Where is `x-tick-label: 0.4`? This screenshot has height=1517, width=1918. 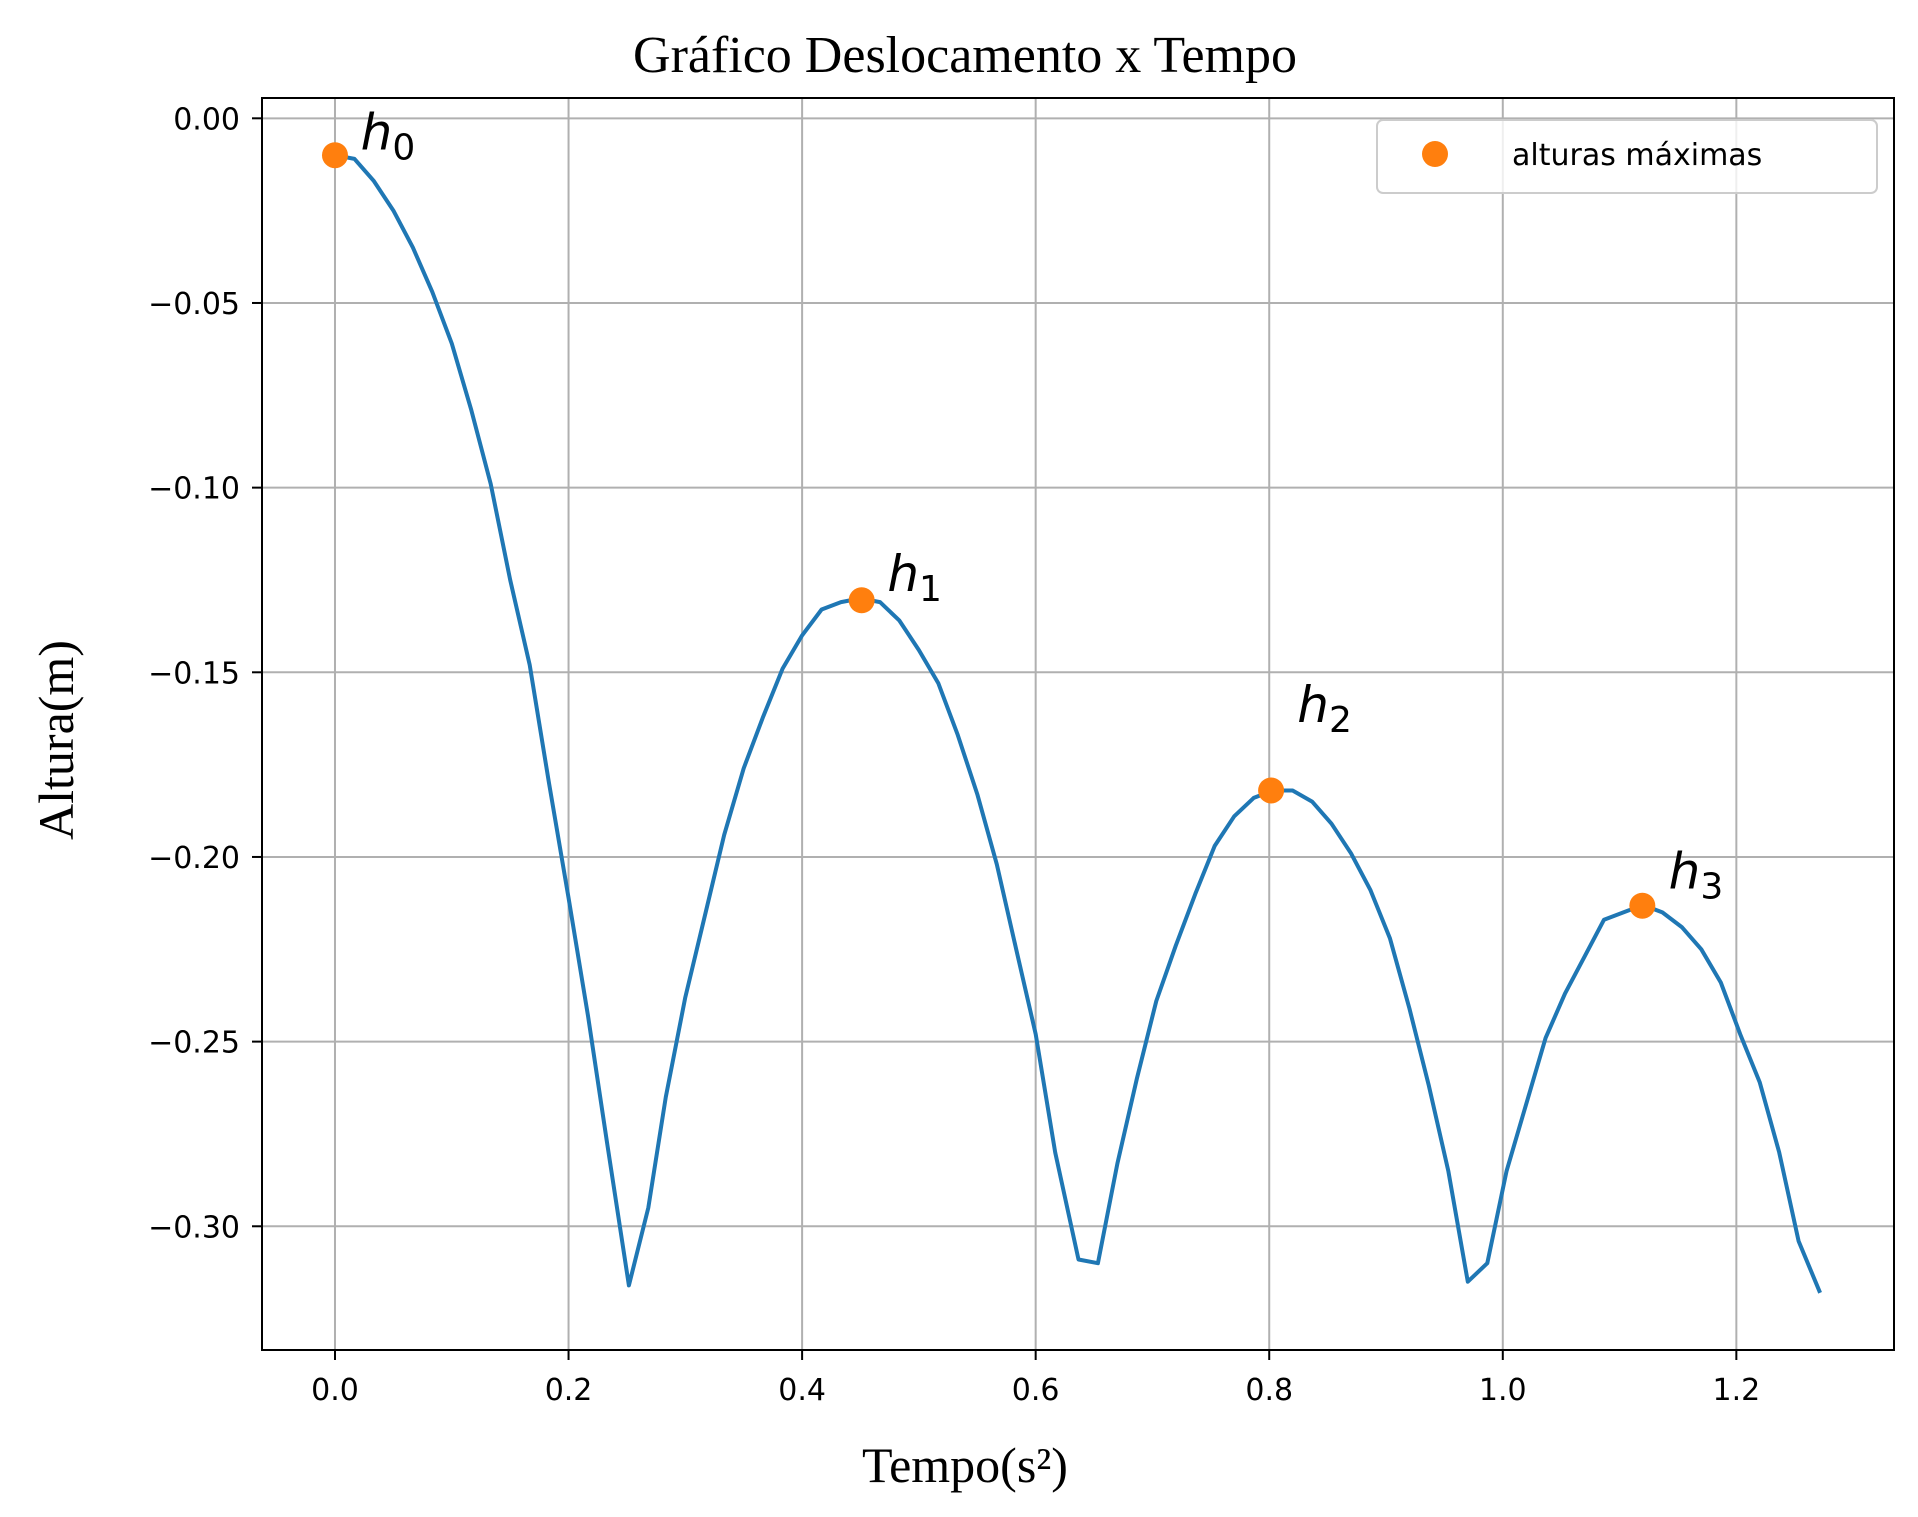 x-tick-label: 0.4 is located at coordinates (802, 1390).